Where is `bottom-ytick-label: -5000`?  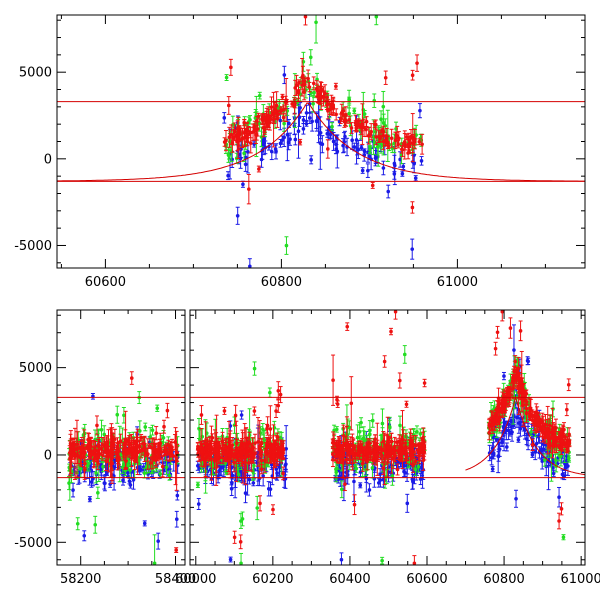 bottom-ytick-label: -5000 is located at coordinates (33, 543).